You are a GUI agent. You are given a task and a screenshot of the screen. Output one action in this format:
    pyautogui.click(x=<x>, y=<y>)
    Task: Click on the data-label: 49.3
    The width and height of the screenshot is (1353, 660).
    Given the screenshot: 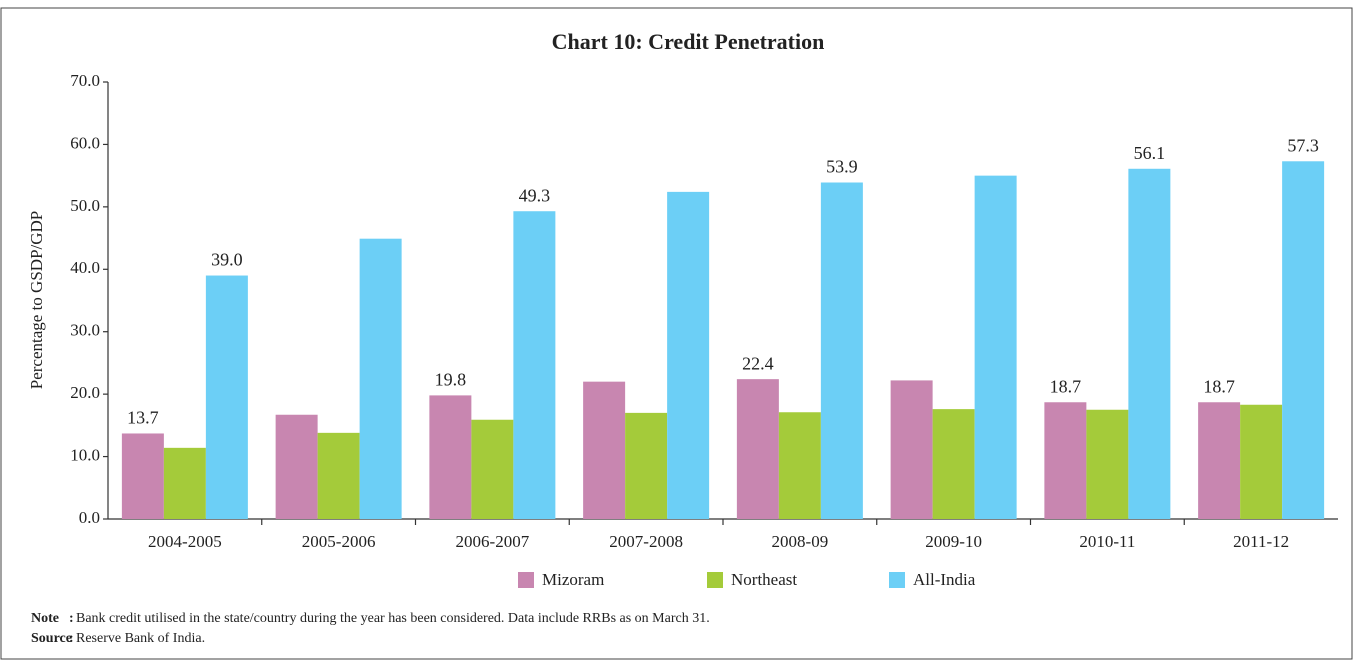 What is the action you would take?
    pyautogui.click(x=535, y=195)
    